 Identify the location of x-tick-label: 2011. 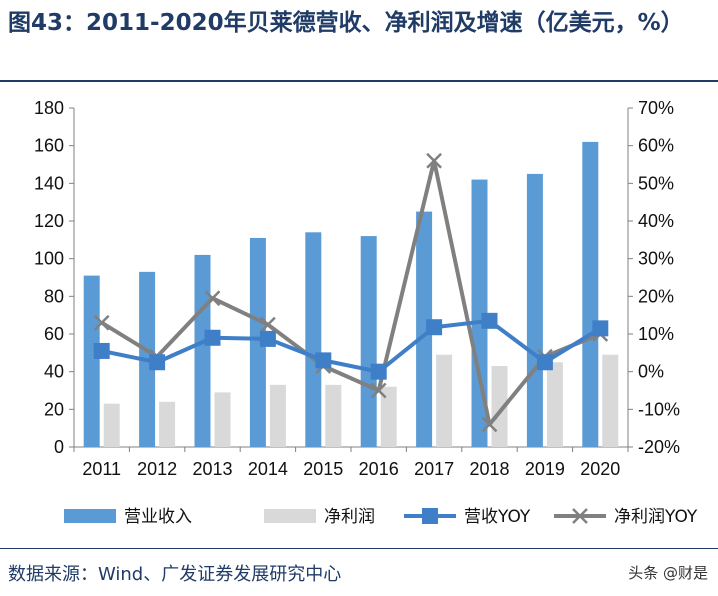
(101, 469).